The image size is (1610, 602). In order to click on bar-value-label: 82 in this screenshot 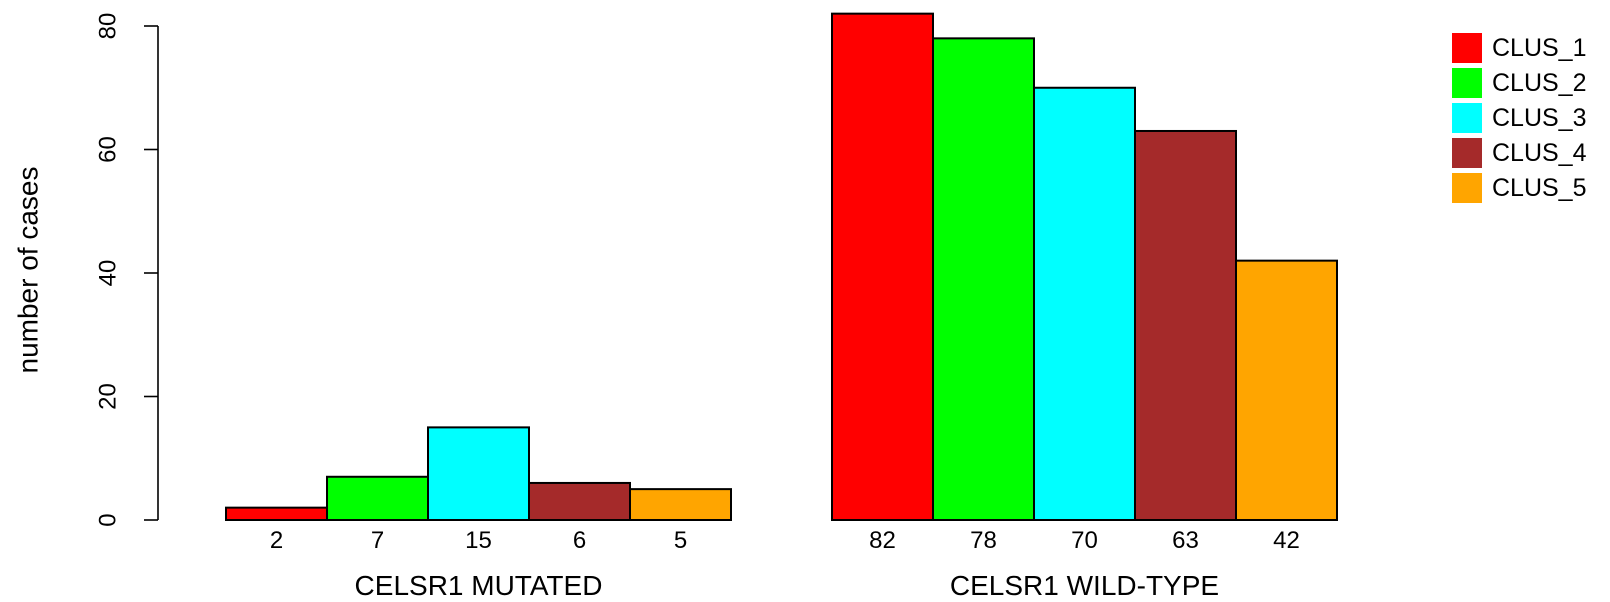, I will do `click(882, 540)`.